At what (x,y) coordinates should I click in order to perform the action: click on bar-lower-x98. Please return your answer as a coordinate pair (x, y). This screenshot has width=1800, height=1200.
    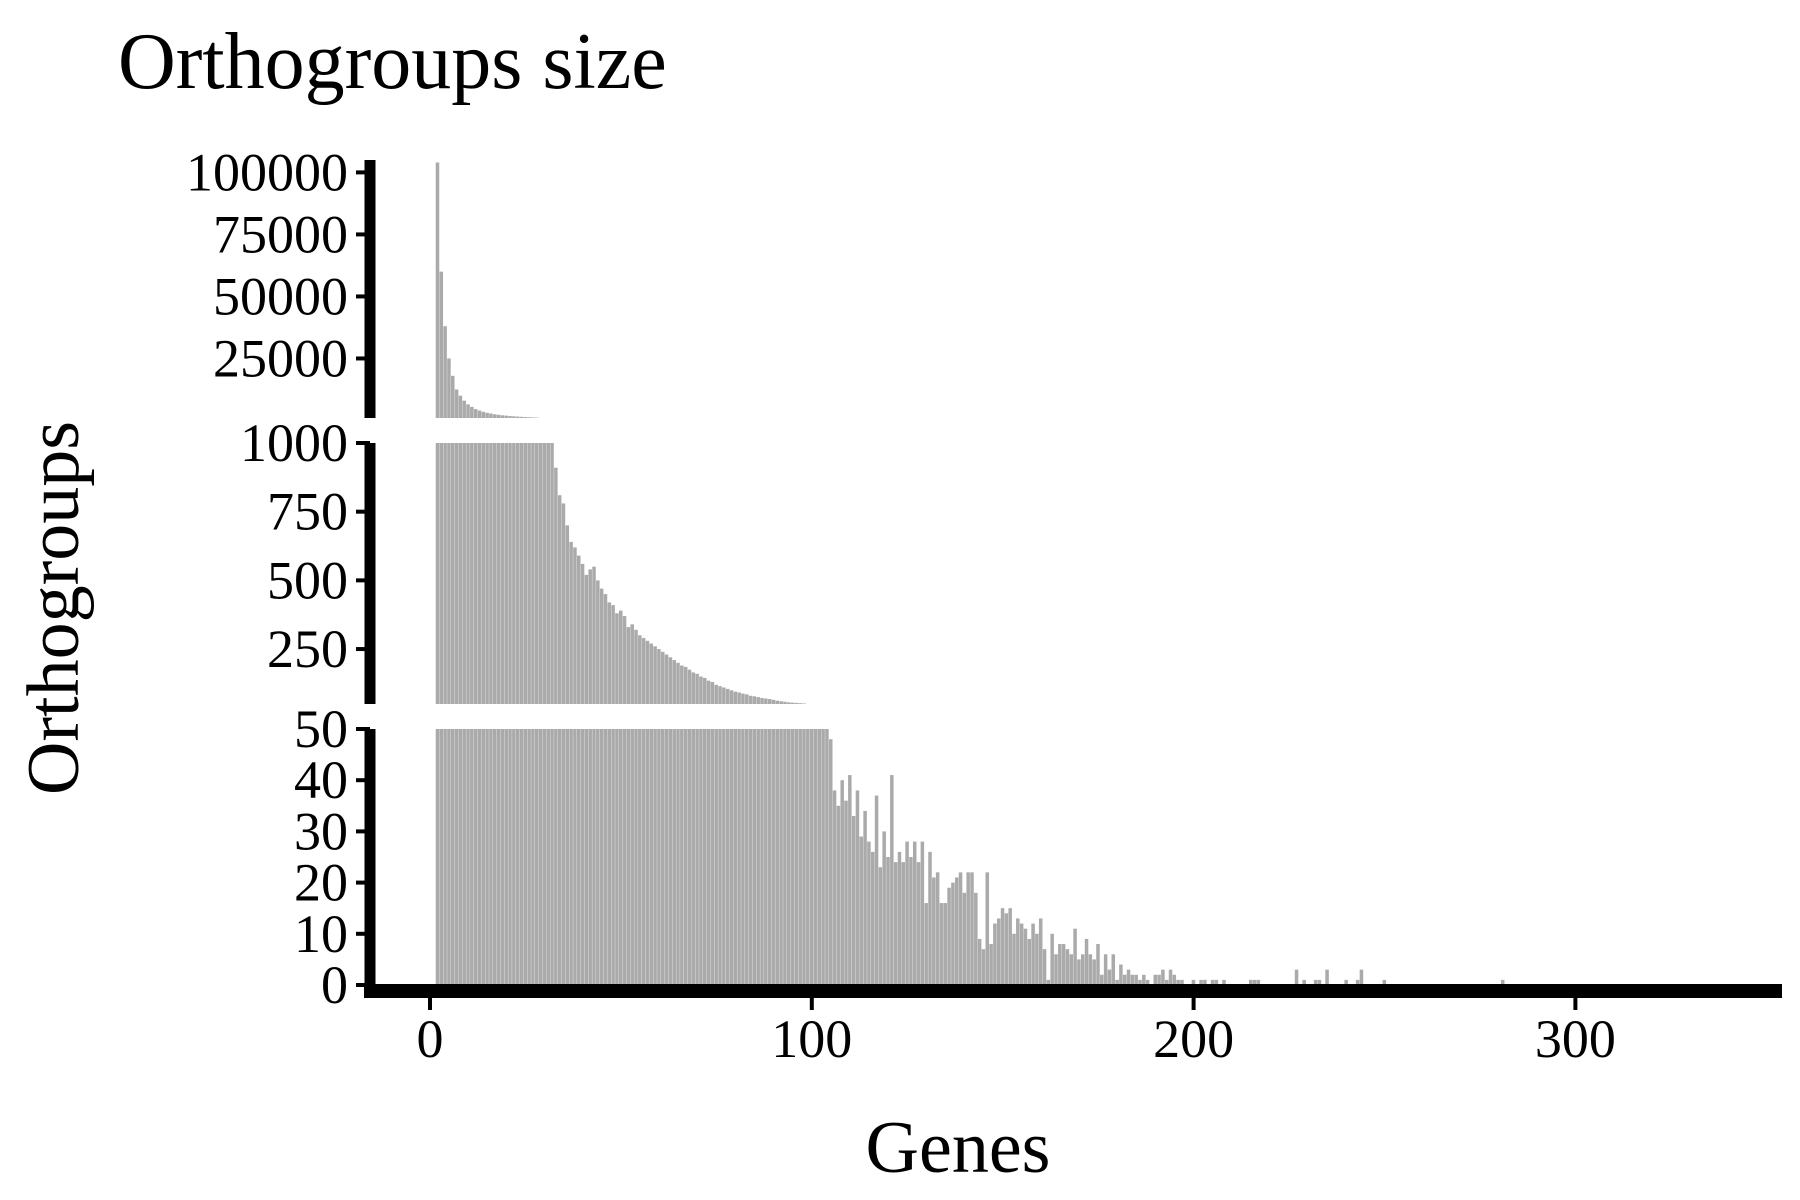
    Looking at the image, I should click on (804, 857).